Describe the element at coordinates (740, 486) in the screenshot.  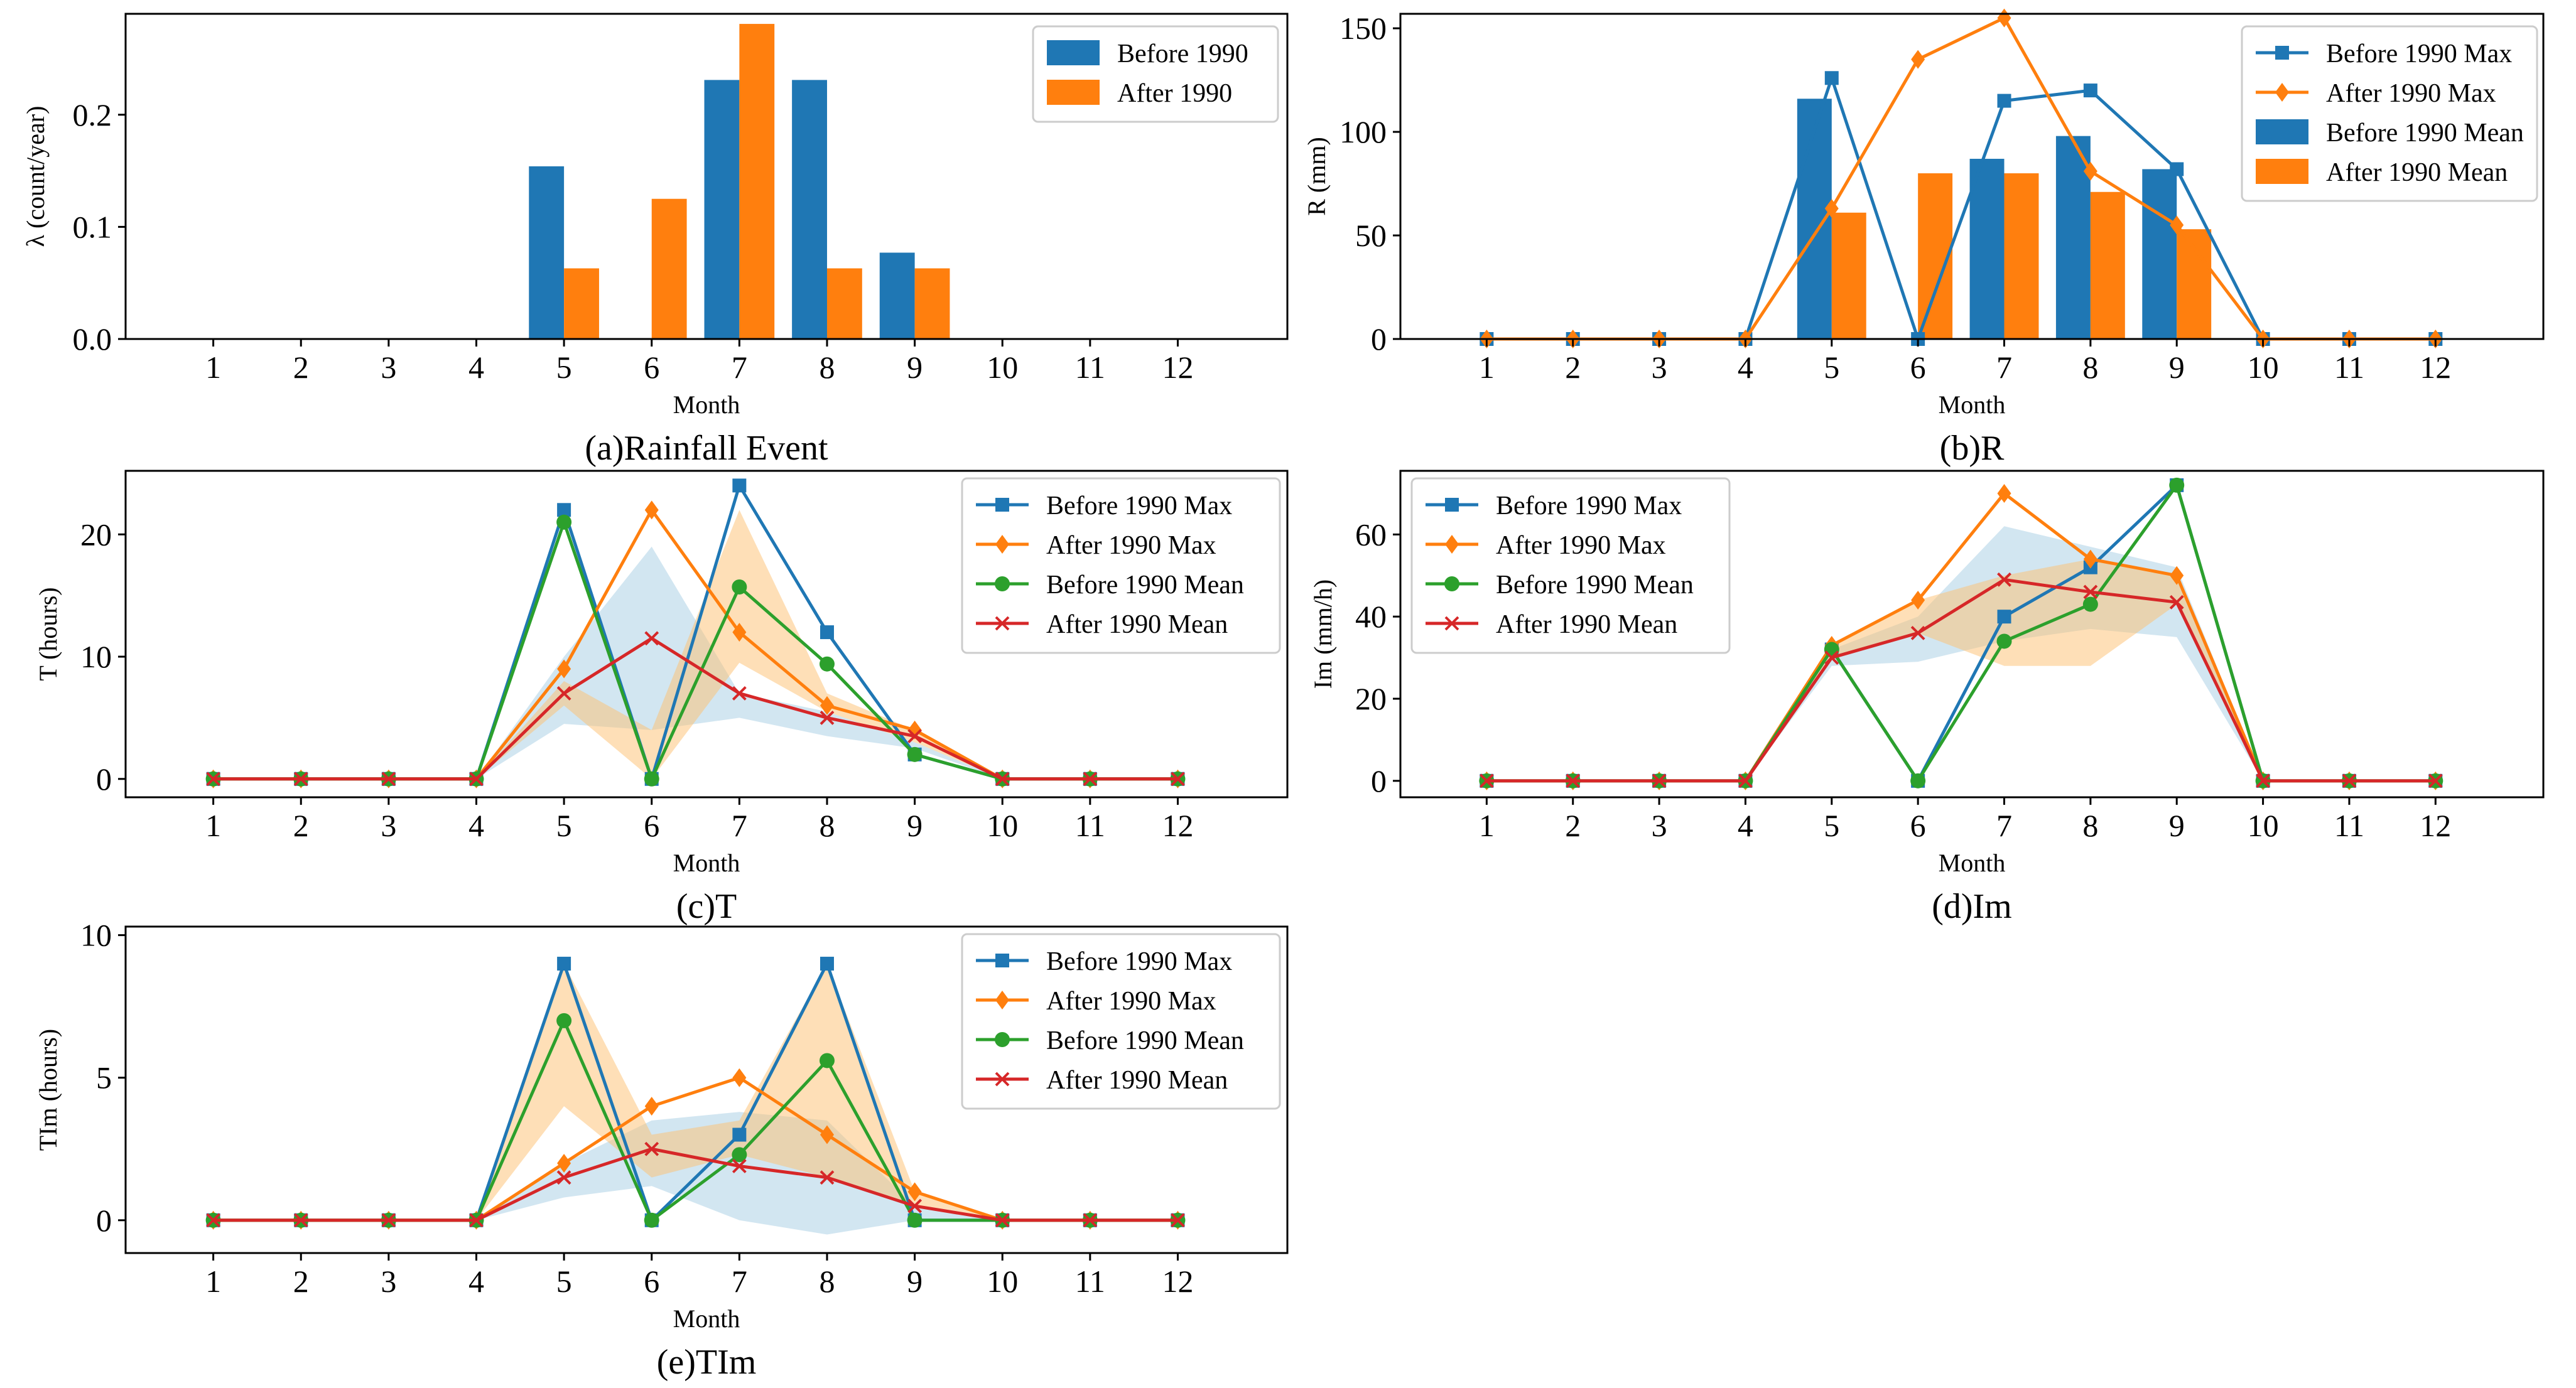
I see `chart-c-point-s0-m7` at that location.